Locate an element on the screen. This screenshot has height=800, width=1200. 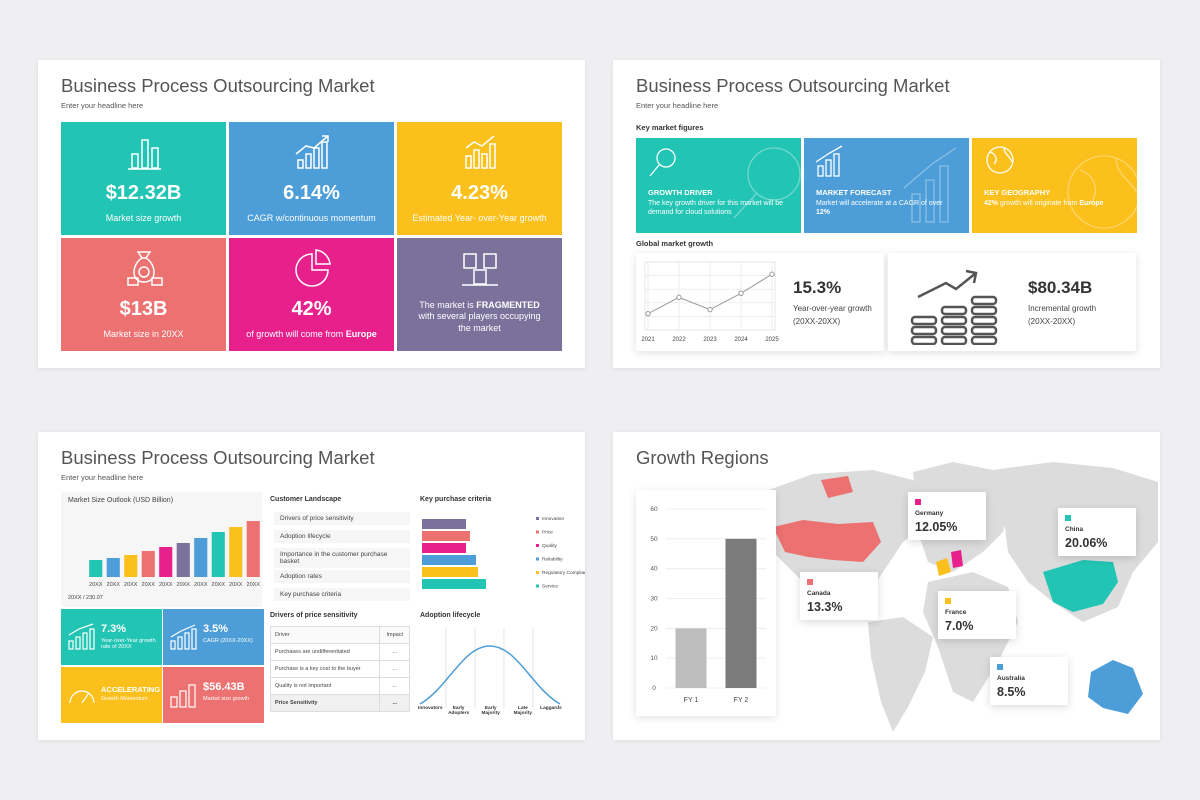
metric-label: CAGR (20XX-20XX) is located at coordinates (228, 641).